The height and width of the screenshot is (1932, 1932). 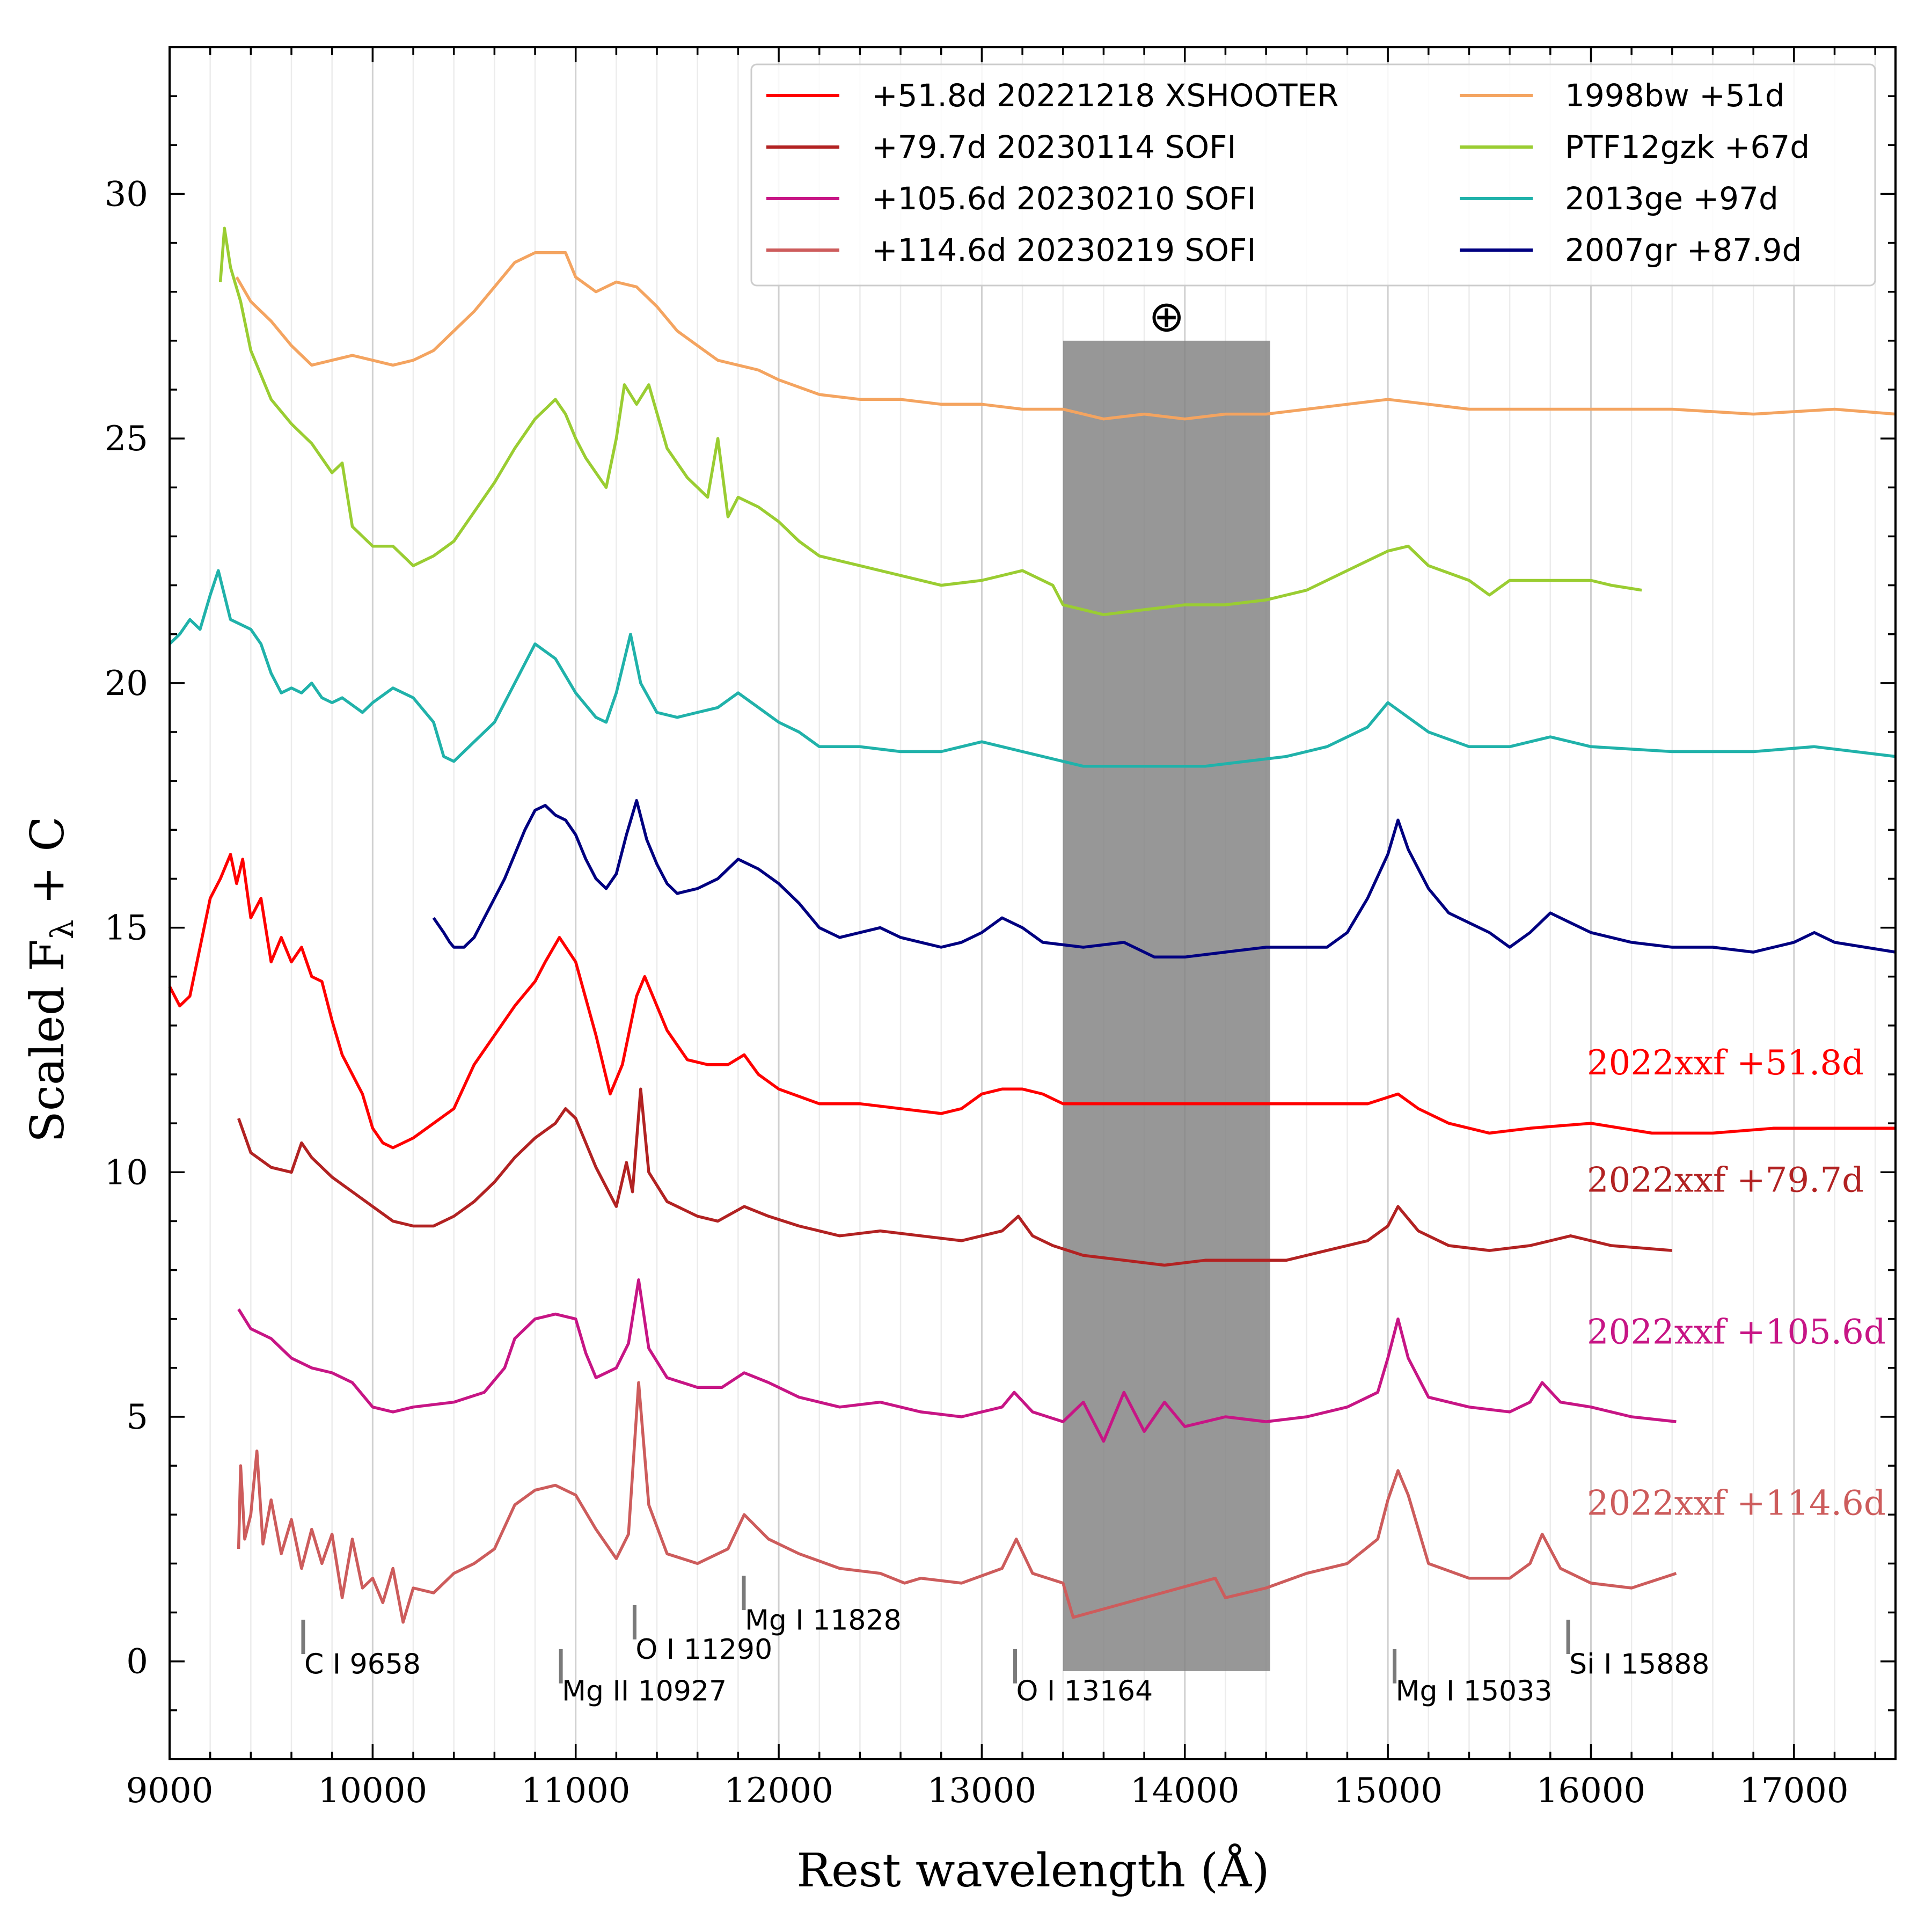 What do you see at coordinates (1064, 250) in the screenshot?
I see `legend-label: +114.6d 20230219 SOFI` at bounding box center [1064, 250].